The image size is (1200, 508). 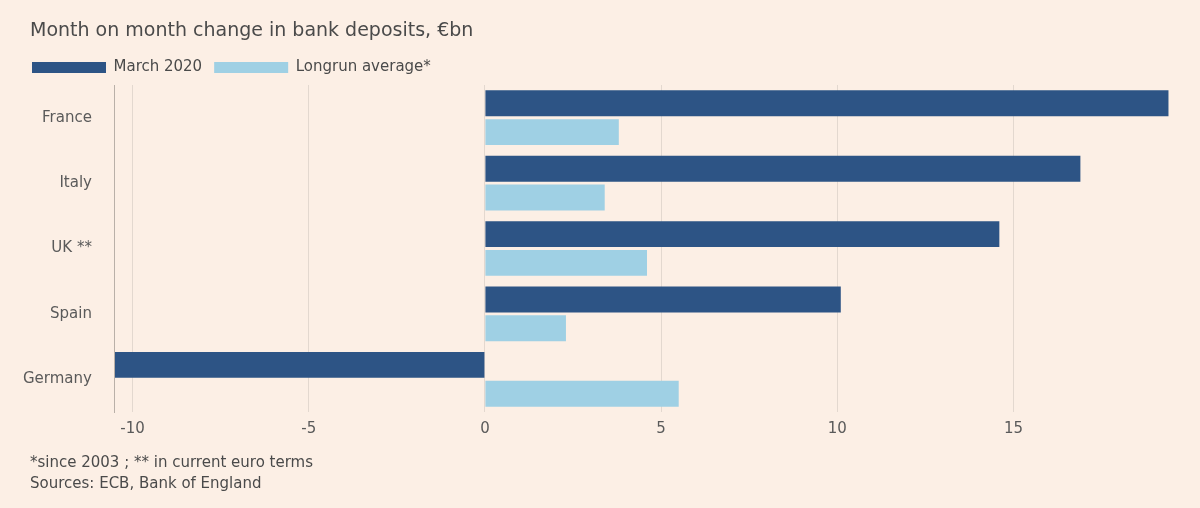 I want to click on x-tick-label: 0, so click(x=485, y=427).